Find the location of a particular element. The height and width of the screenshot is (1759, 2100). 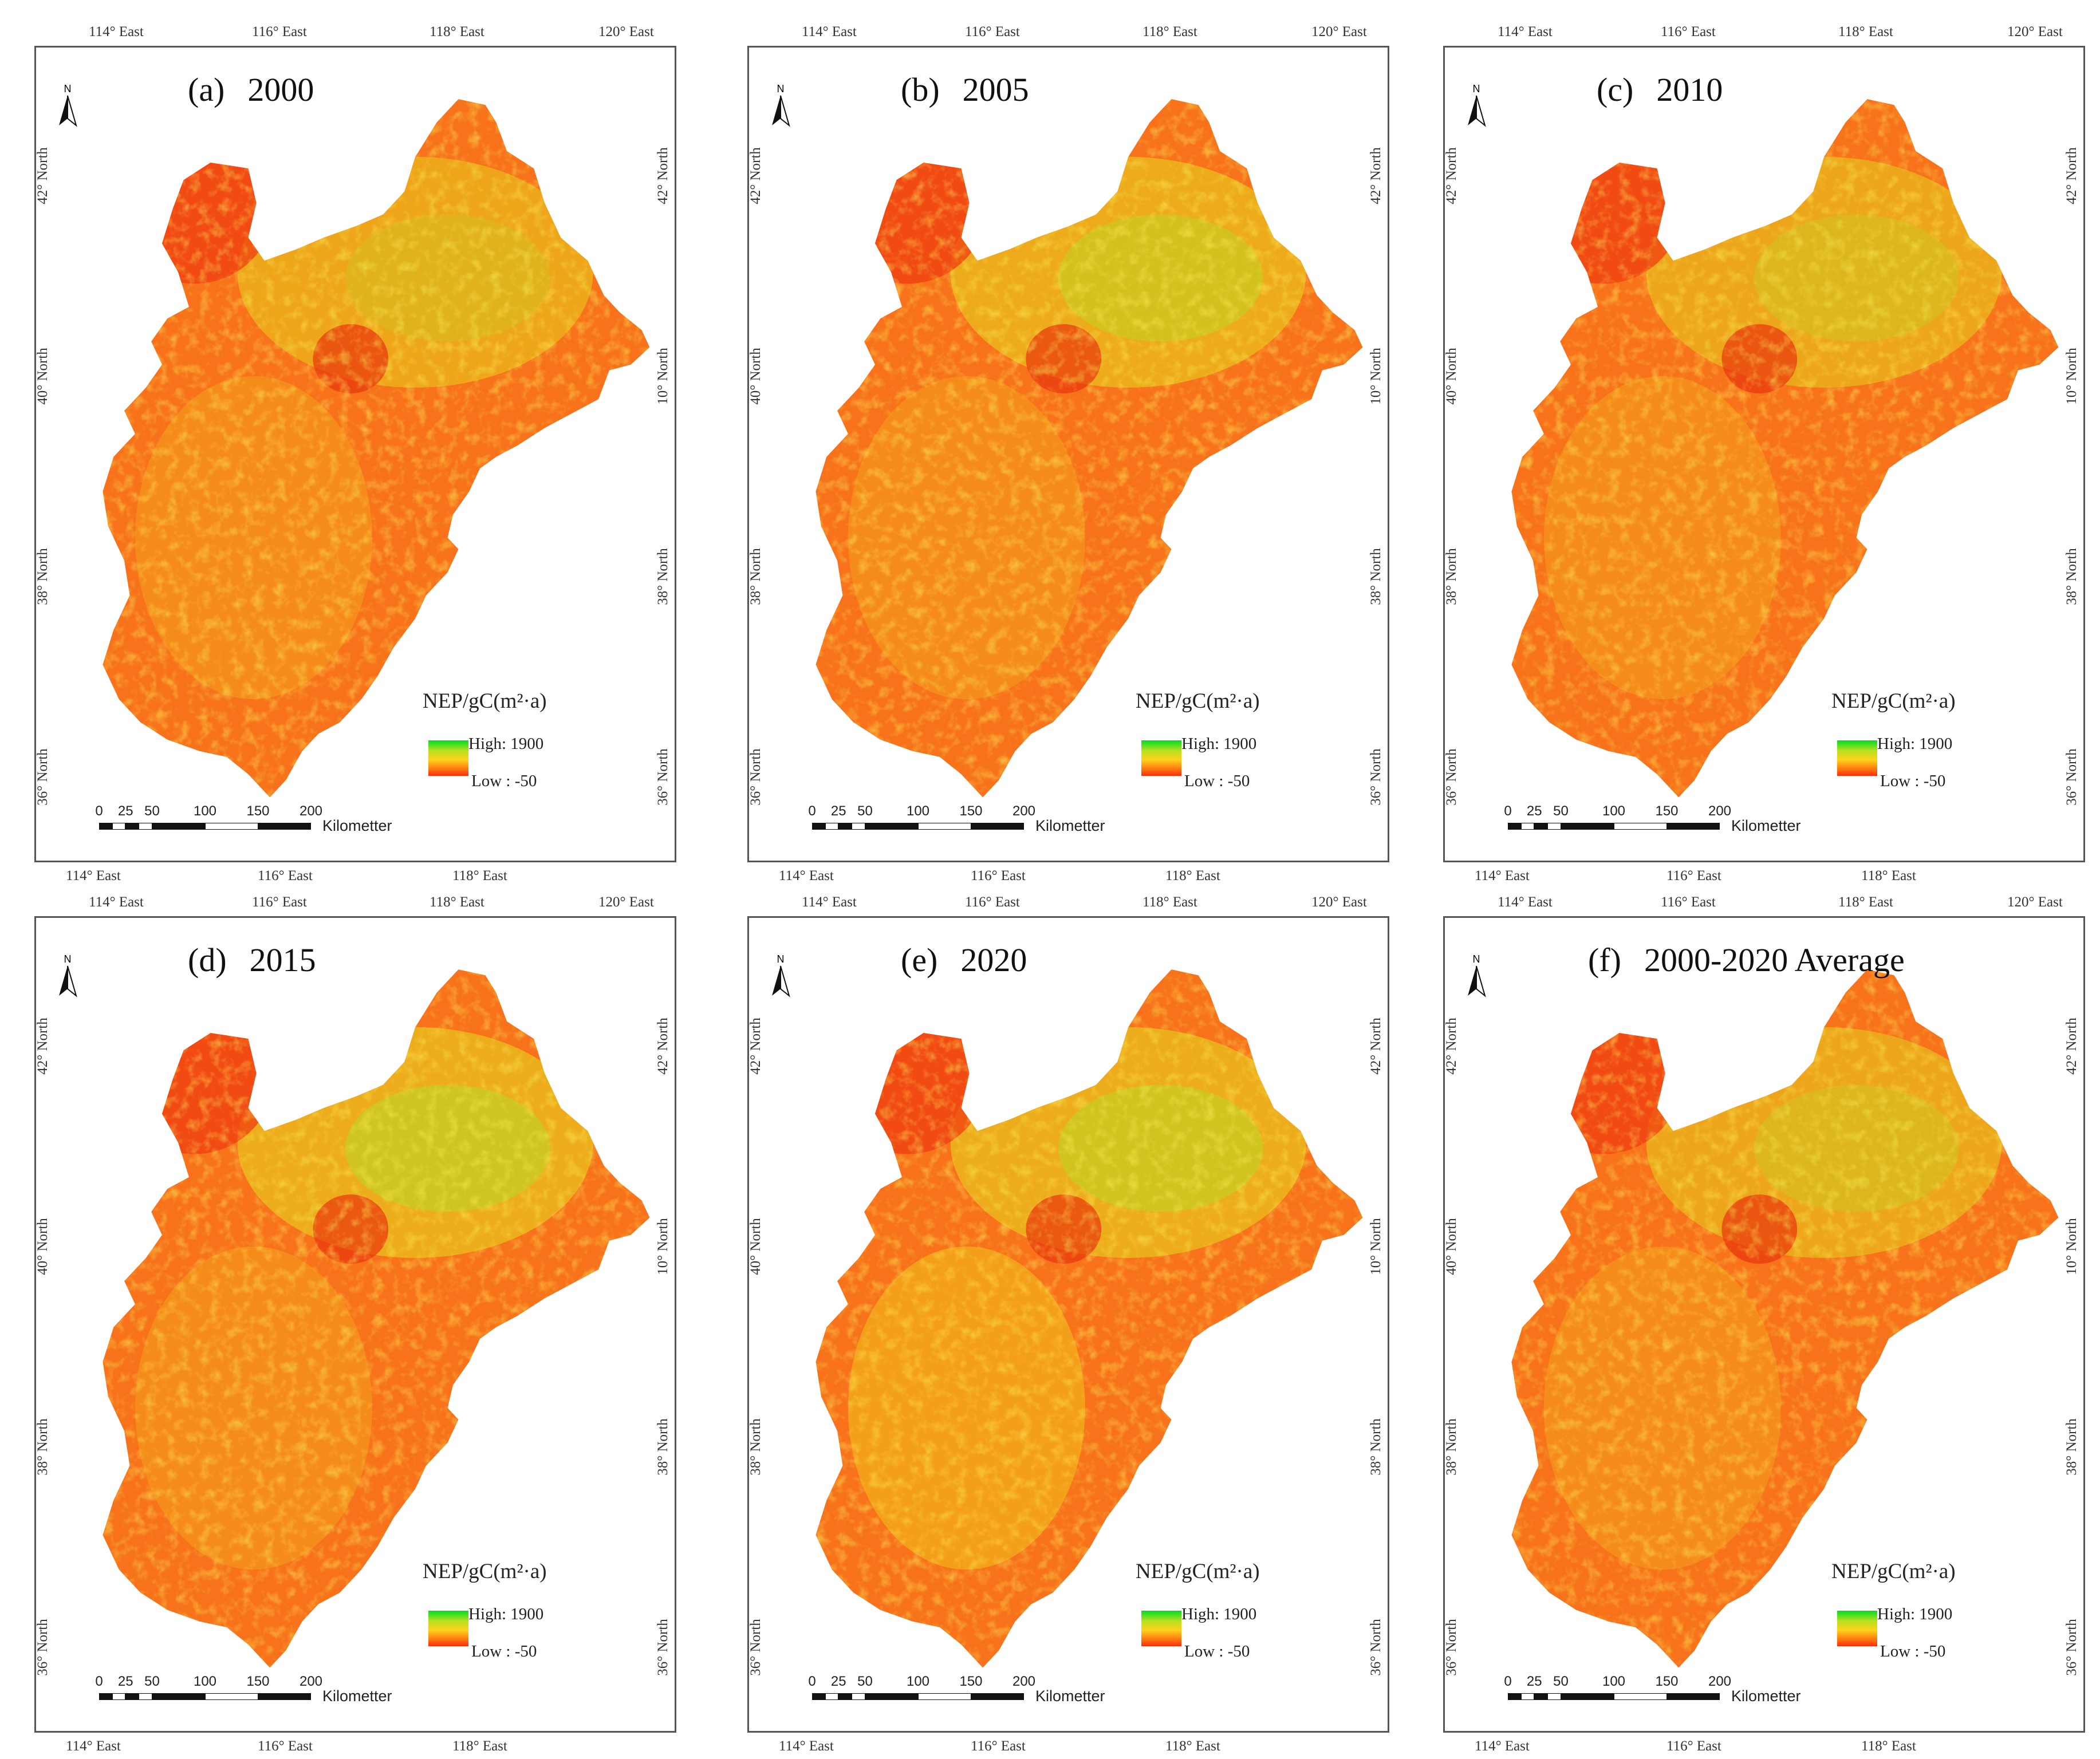

panel-year: 2005 is located at coordinates (995, 89).